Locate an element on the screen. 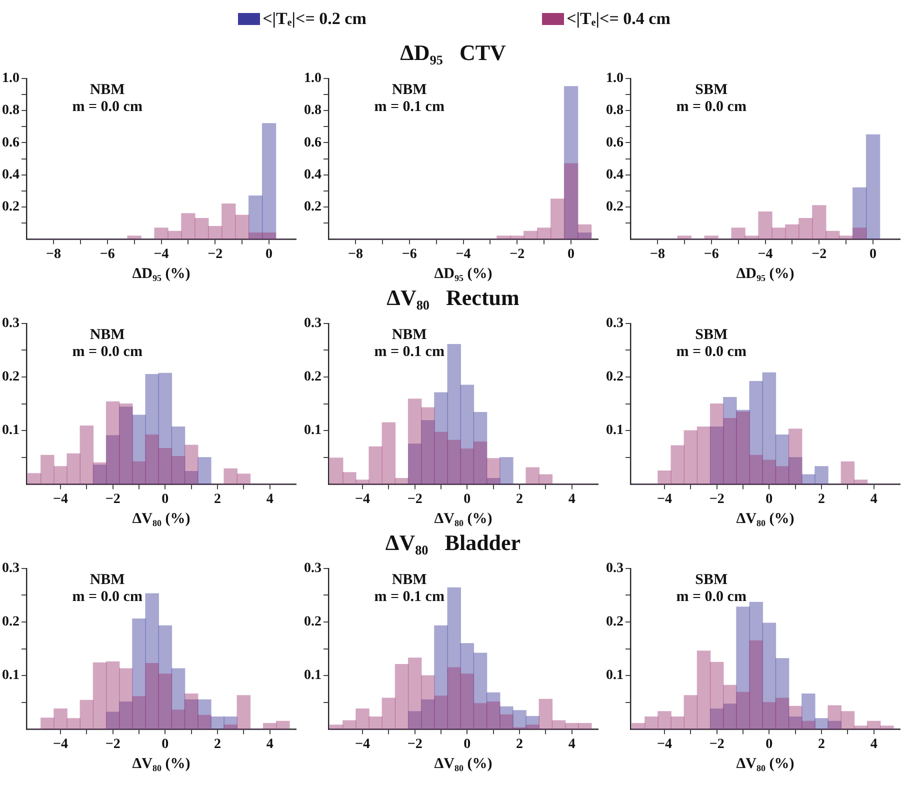 The image size is (908, 793). chart-title: ΔD₉₅ CTV is located at coordinates (453, 53).